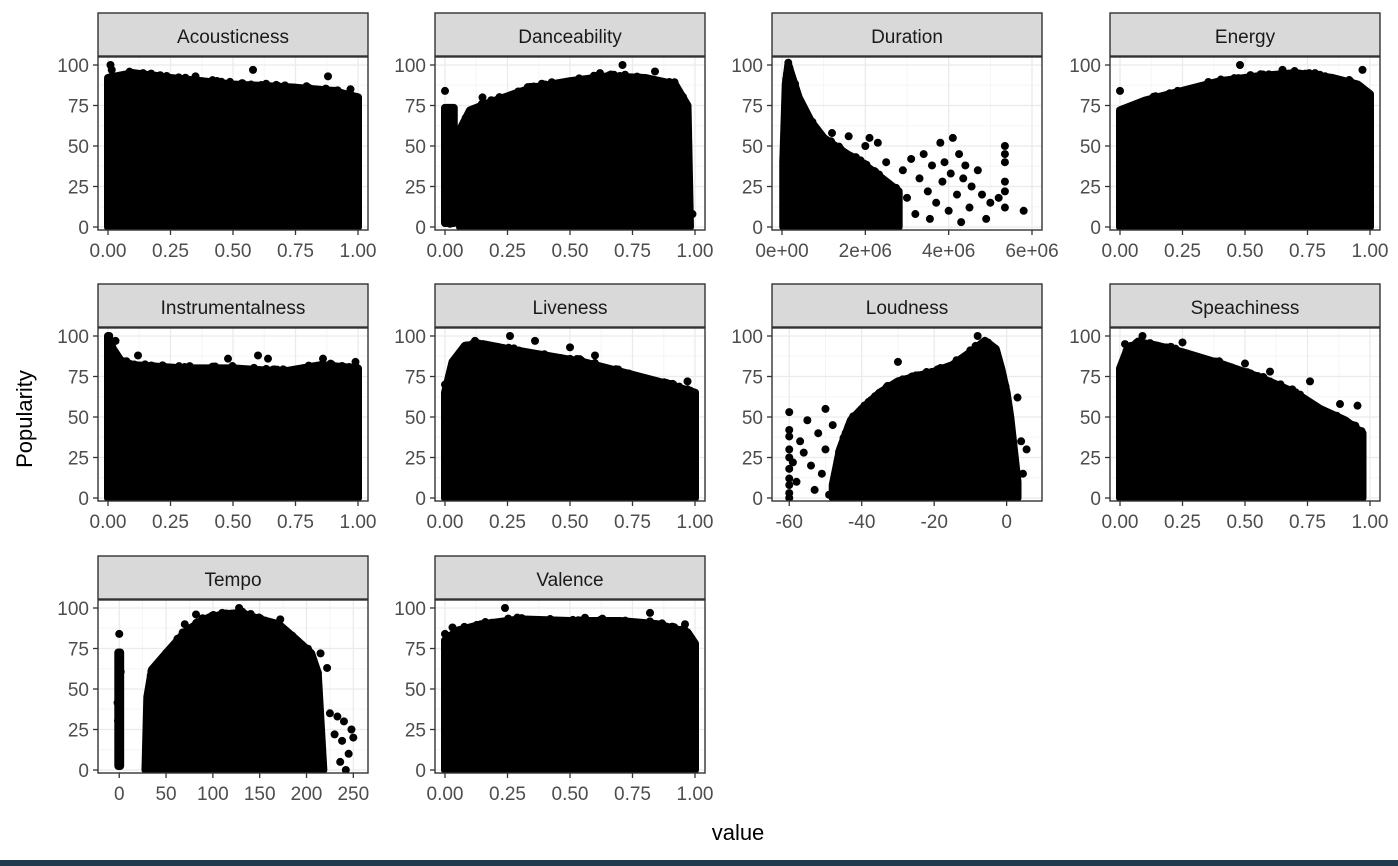  What do you see at coordinates (445, 522) in the screenshot?
I see `x-tick-label: 0.00` at bounding box center [445, 522].